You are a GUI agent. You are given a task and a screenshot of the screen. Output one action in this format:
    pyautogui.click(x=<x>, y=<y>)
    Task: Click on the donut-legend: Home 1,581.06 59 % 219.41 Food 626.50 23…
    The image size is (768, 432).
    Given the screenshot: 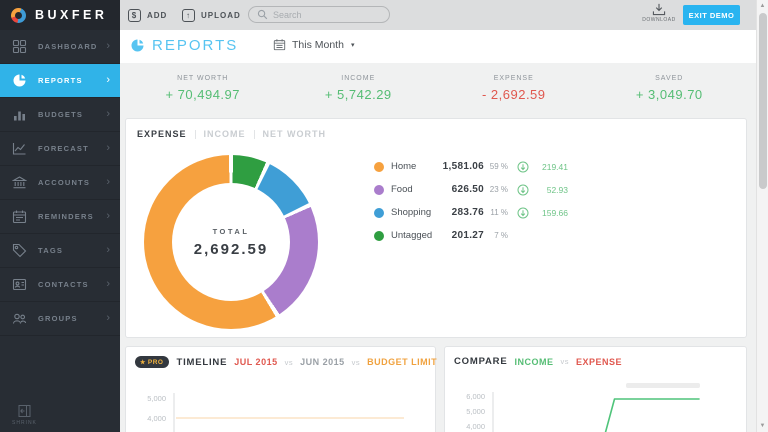 What is the action you would take?
    pyautogui.click(x=471, y=201)
    